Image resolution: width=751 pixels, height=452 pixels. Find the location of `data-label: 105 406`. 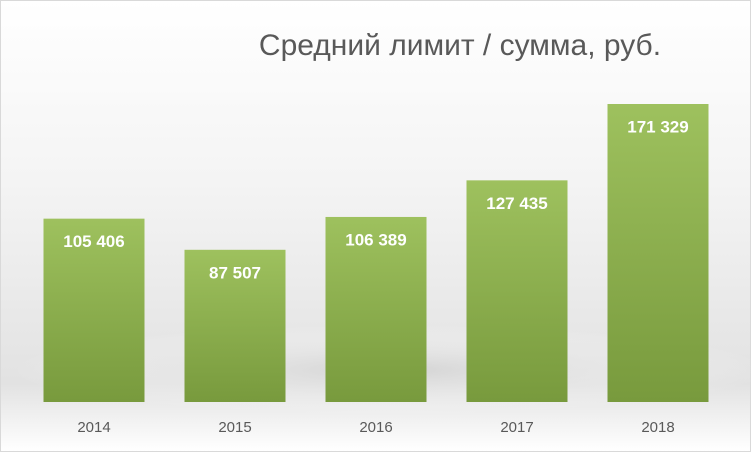

data-label: 105 406 is located at coordinates (93, 241).